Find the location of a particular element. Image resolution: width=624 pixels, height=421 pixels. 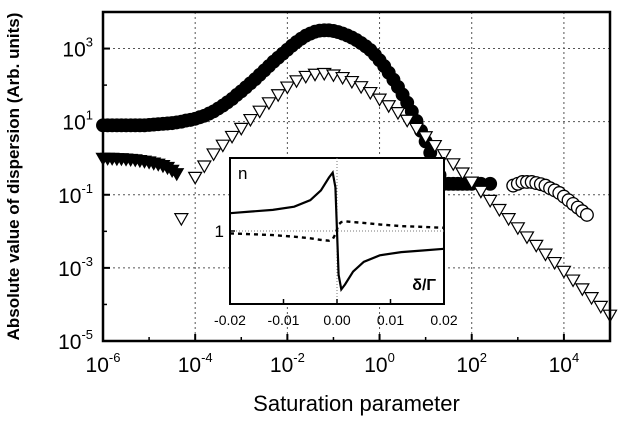

y-tick-label: 10¹ is located at coordinates (77, 121).